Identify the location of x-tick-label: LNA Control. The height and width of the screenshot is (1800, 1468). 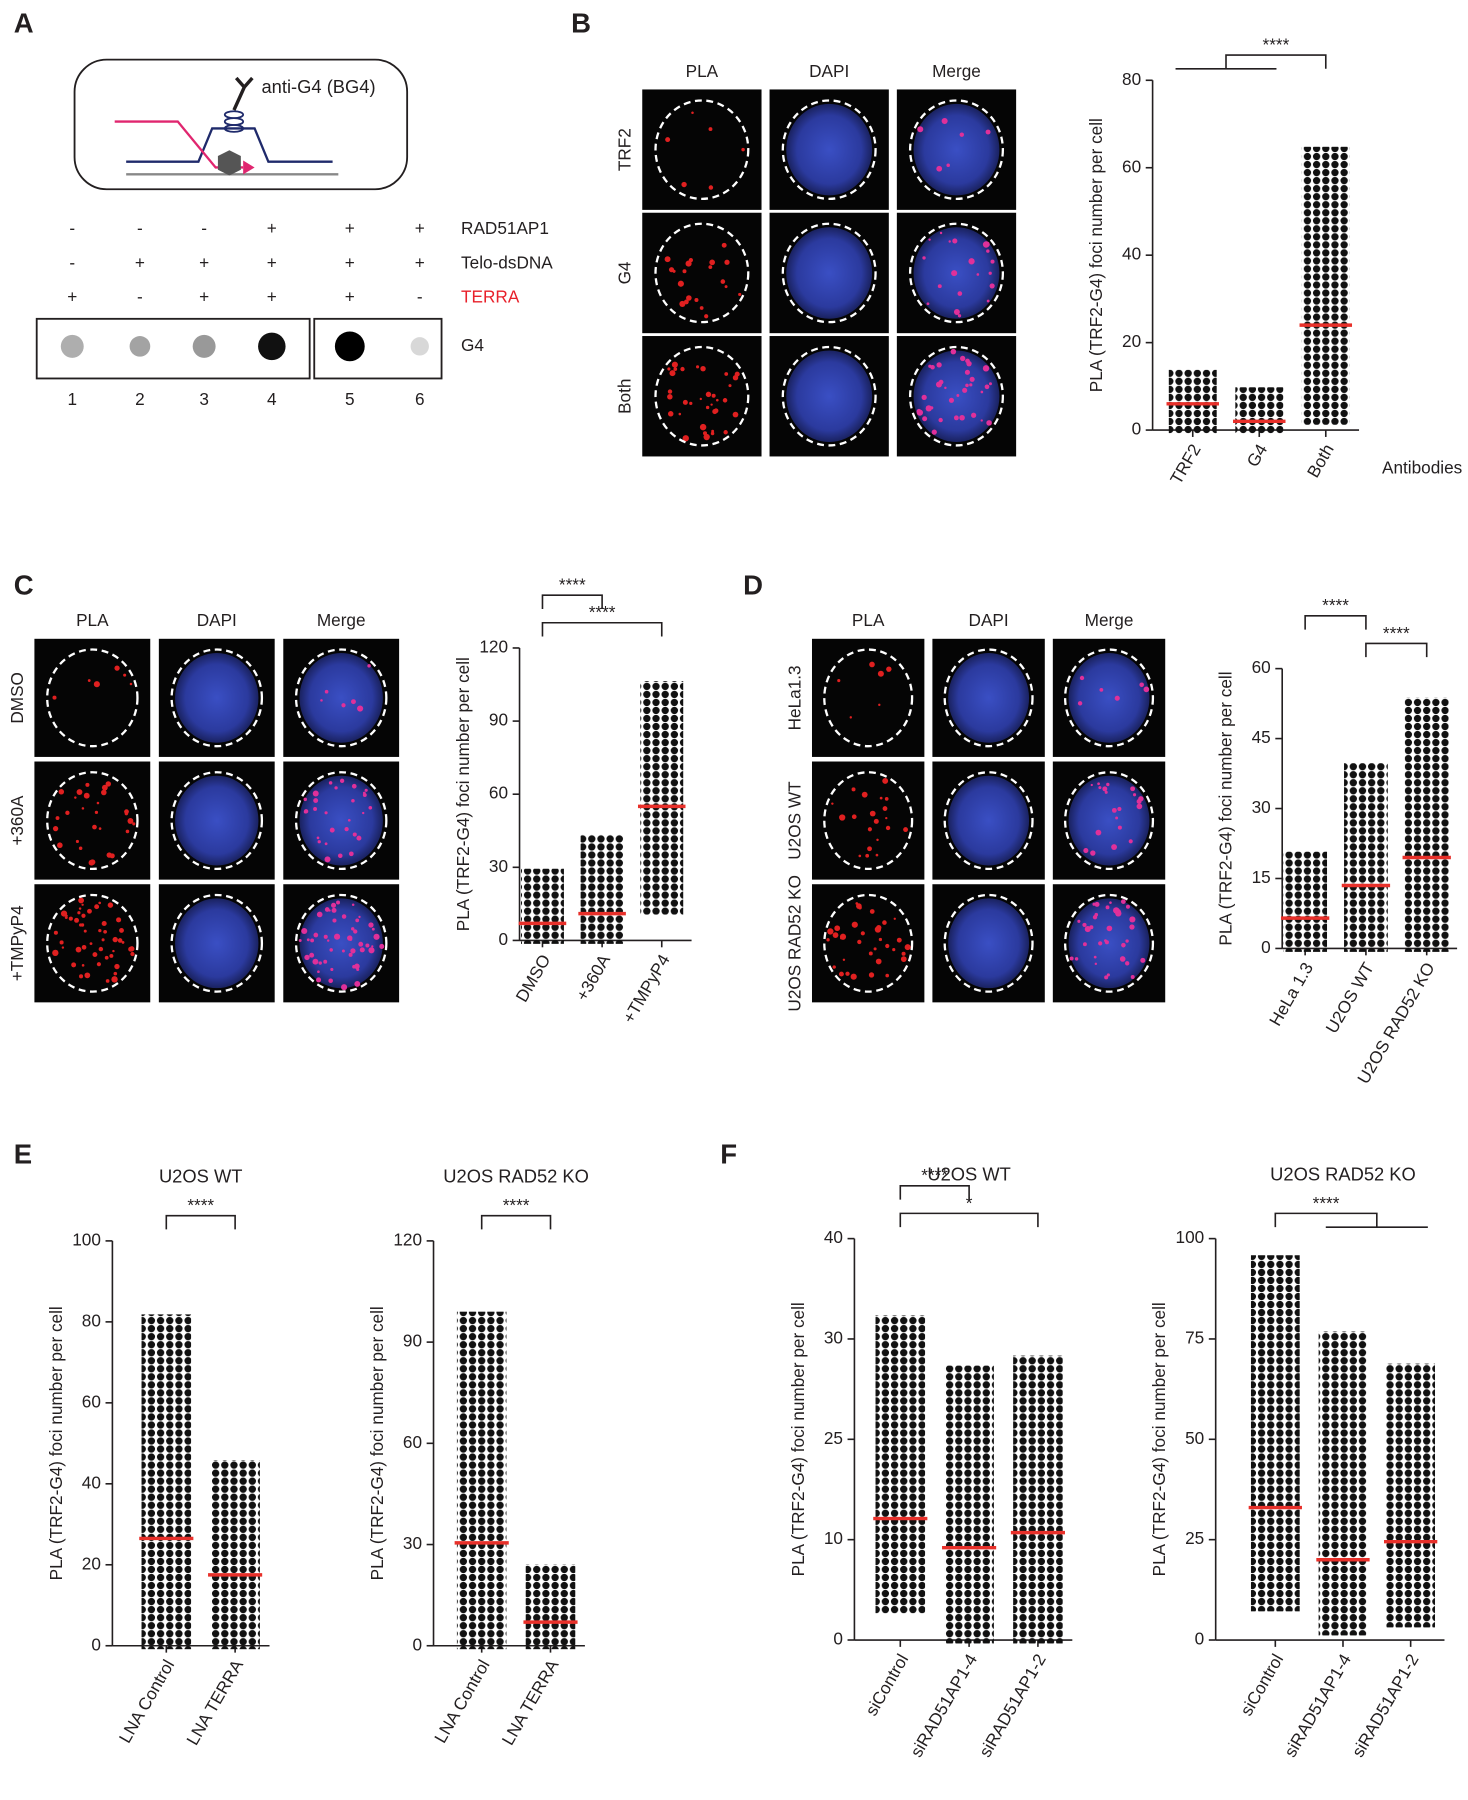
(147, 1701).